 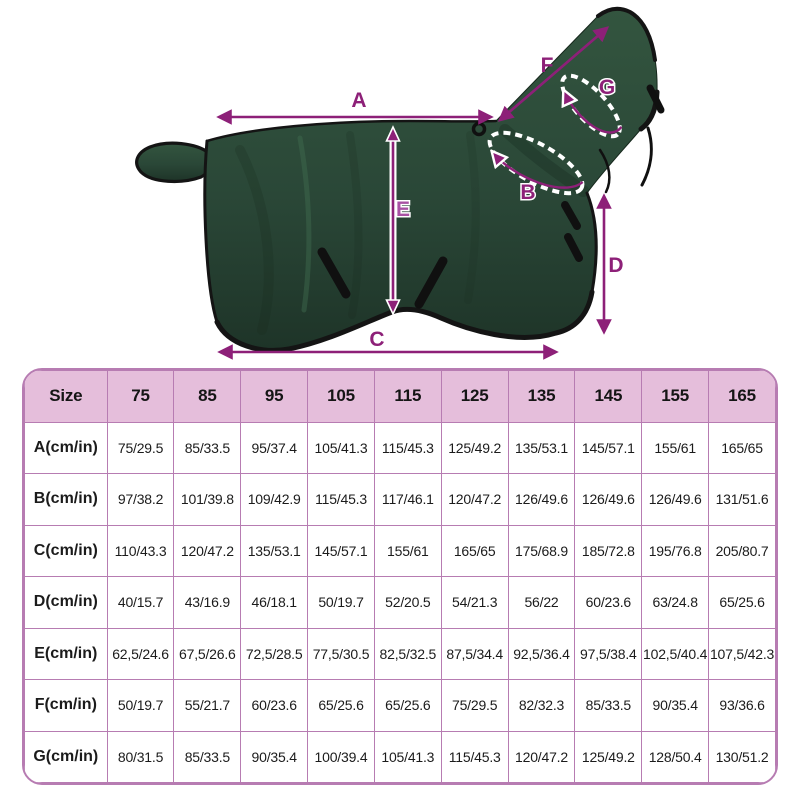 I want to click on column-header: 165, so click(x=742, y=396).